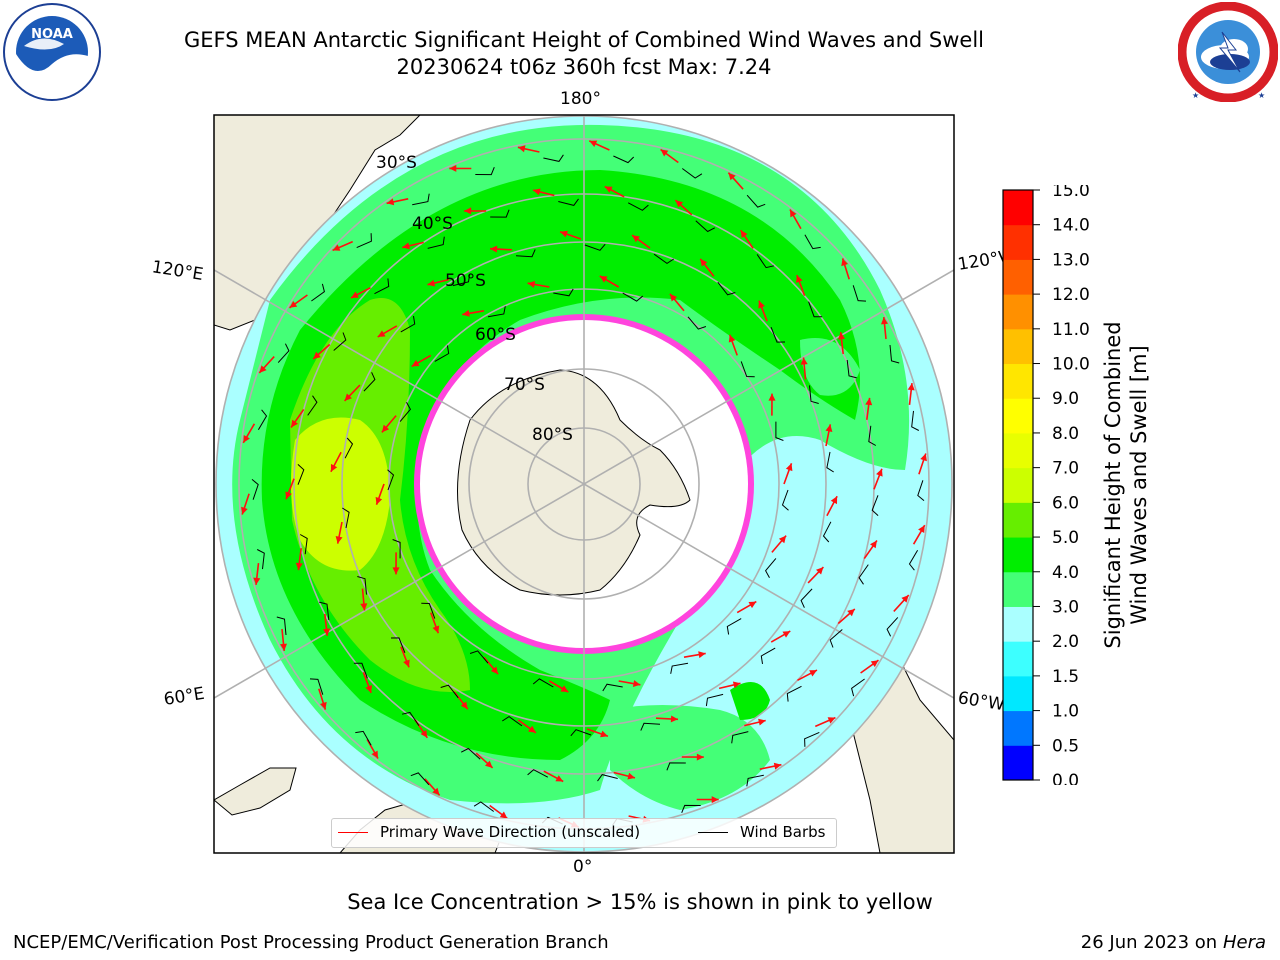  Describe the element at coordinates (1228, 52) in the screenshot. I see `nws-logo: ★ ★` at that location.